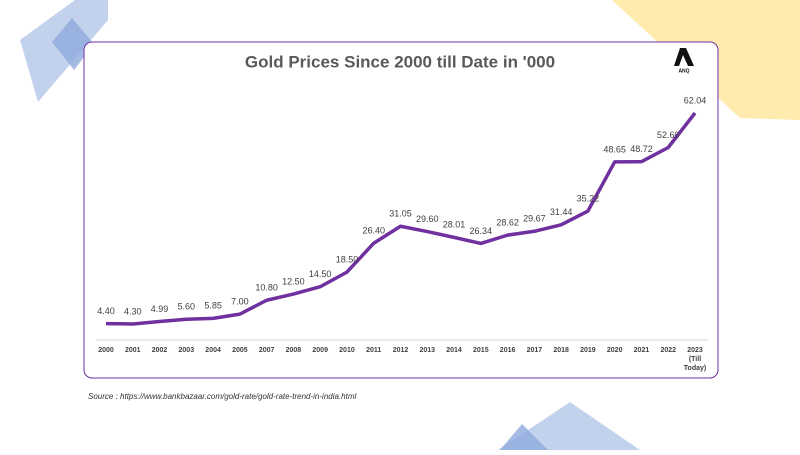  What do you see at coordinates (293, 281) in the screenshot?
I see `data-label: 12.50` at bounding box center [293, 281].